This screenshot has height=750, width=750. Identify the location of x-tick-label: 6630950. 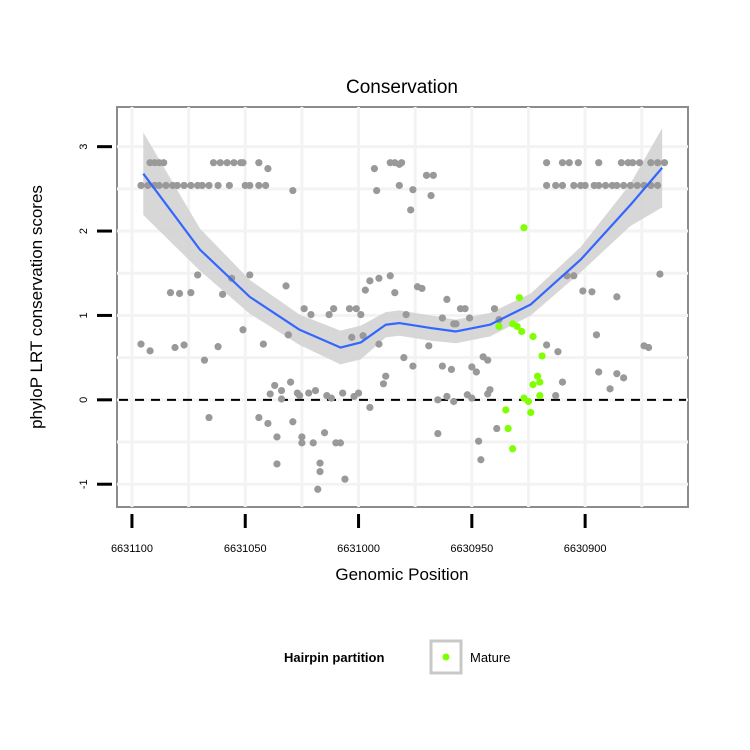
(471, 549).